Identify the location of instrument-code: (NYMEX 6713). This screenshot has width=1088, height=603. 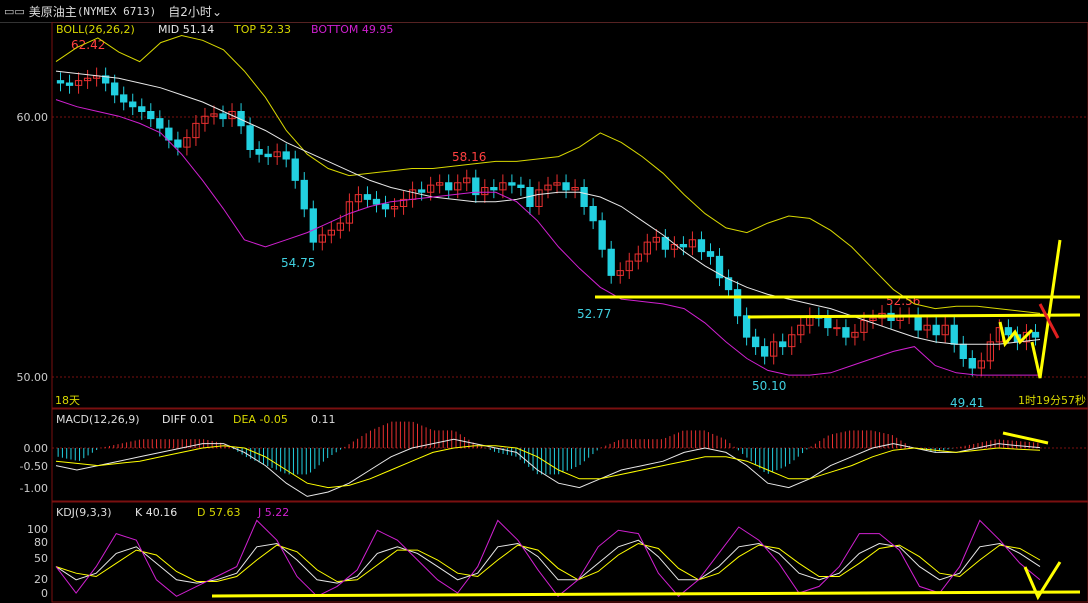
(116, 11).